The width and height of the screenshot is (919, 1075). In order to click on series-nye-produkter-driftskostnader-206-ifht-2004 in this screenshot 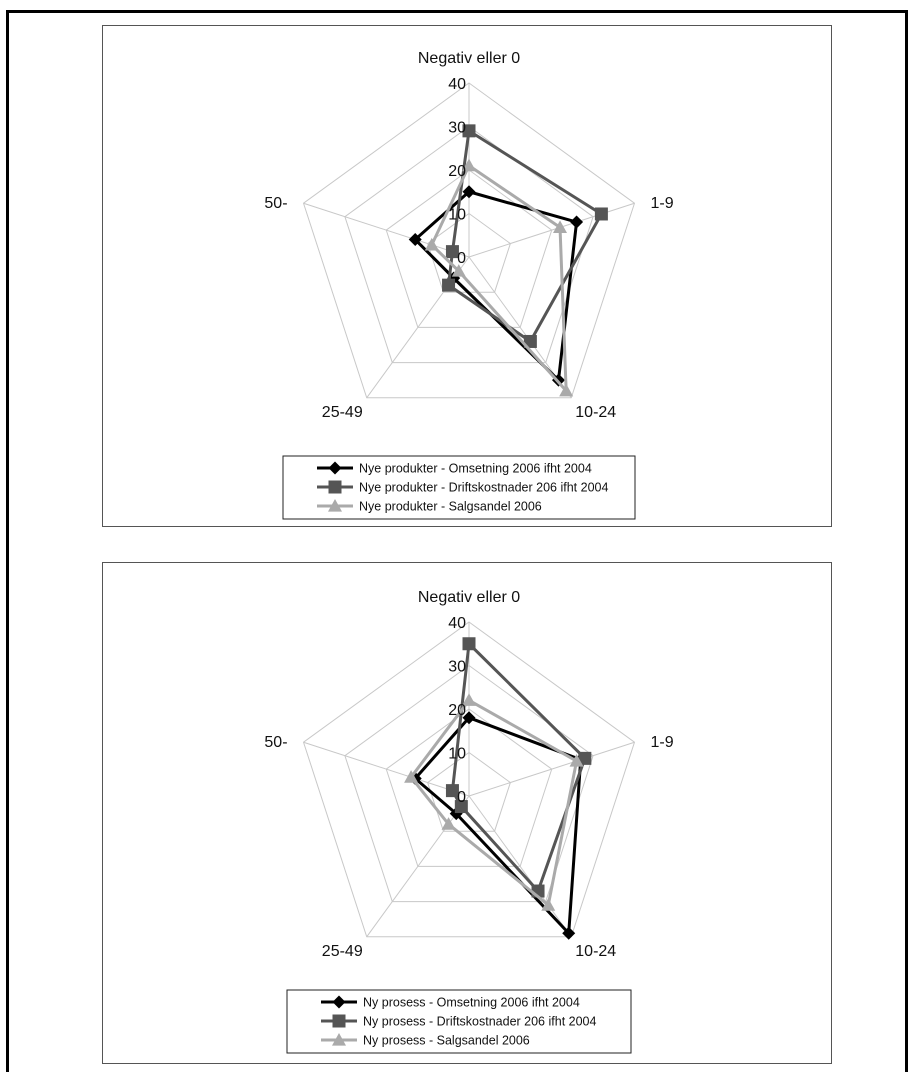, I will do `click(525, 236)`.